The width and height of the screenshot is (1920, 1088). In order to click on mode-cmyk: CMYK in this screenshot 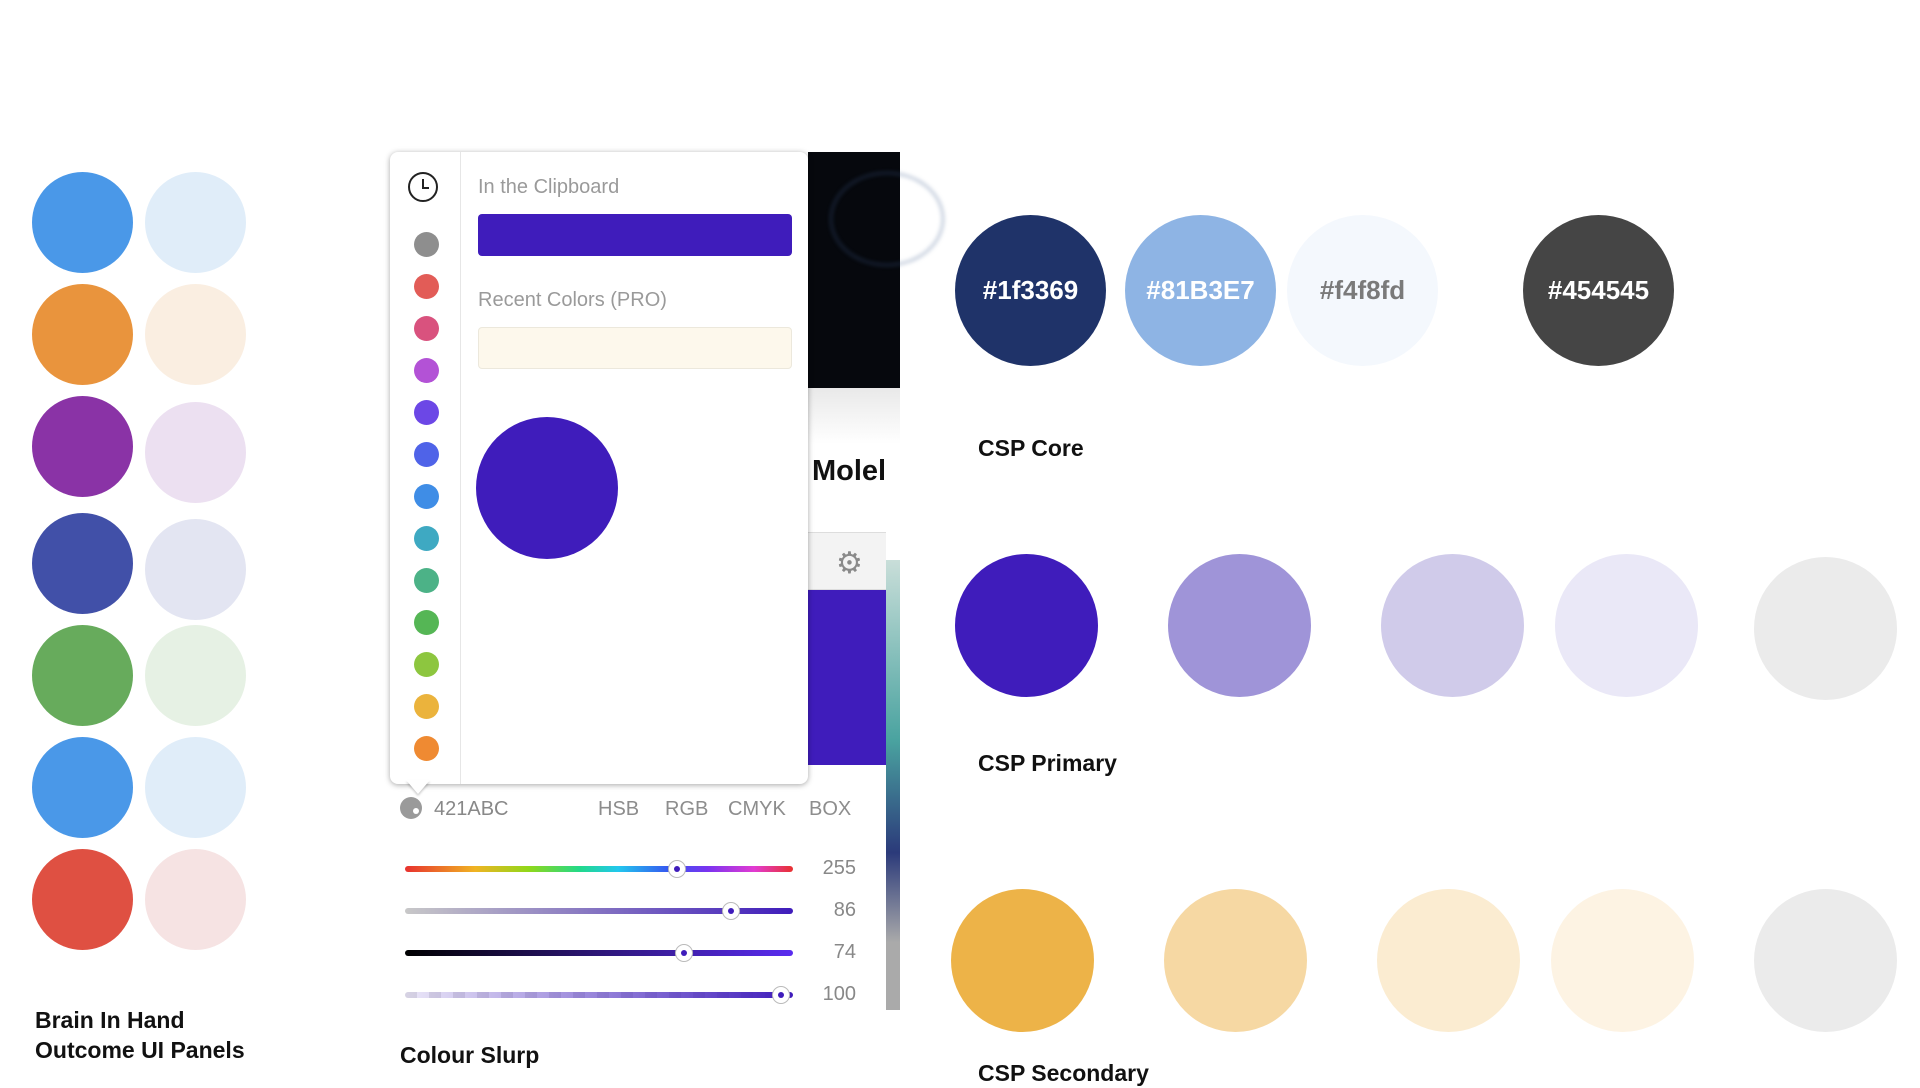, I will do `click(757, 809)`.